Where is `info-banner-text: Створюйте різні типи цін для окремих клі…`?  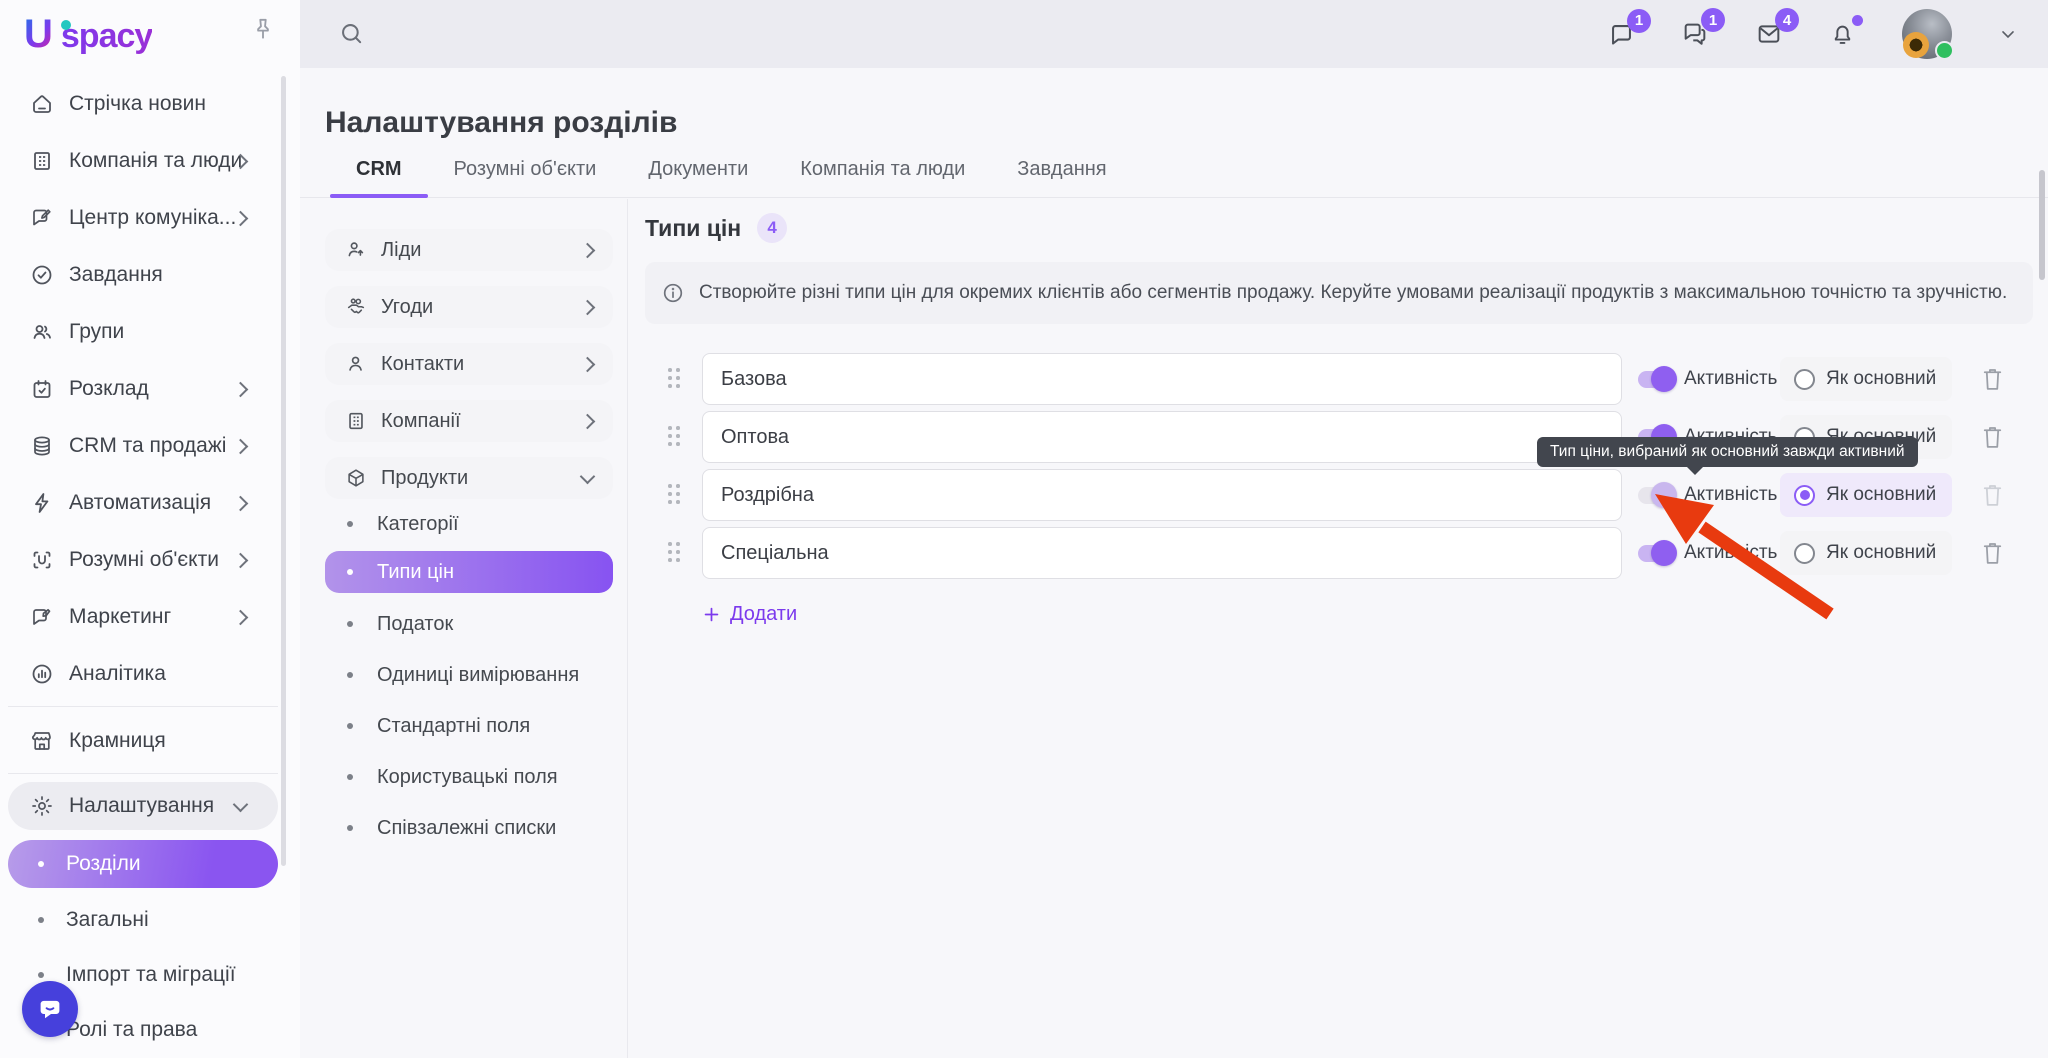
info-banner-text: Створюйте різні типи цін для окремих клі… is located at coordinates (1353, 292).